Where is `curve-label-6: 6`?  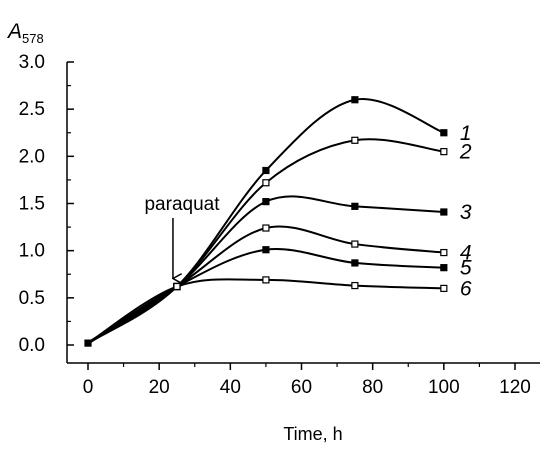
curve-label-6: 6 is located at coordinates (466, 288).